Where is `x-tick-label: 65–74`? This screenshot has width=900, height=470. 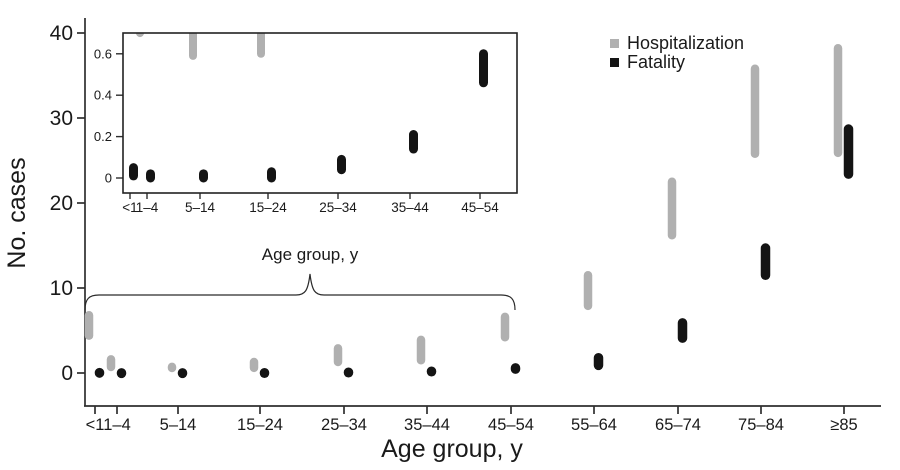
x-tick-label: 65–74 is located at coordinates (678, 425).